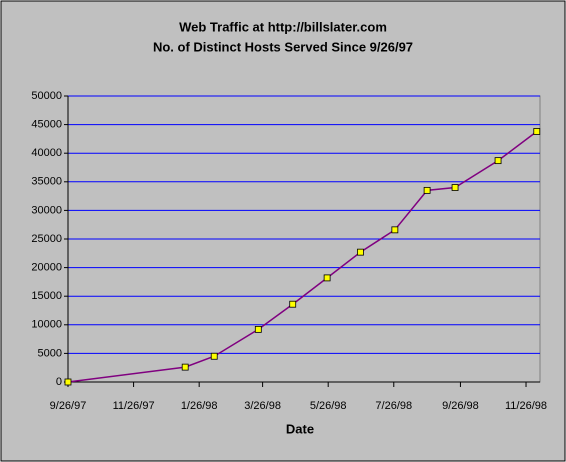  I want to click on x-axis-label: Date, so click(300, 428).